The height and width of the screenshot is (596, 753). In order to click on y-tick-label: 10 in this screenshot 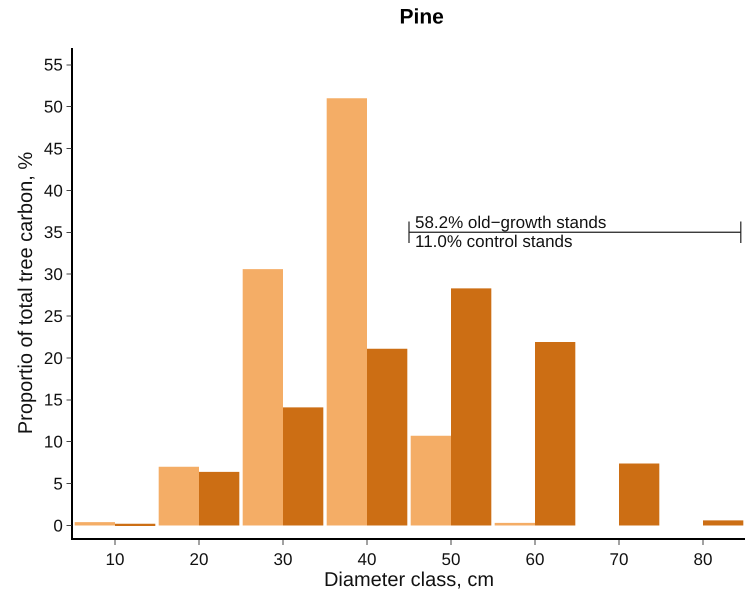, I will do `click(53, 442)`.